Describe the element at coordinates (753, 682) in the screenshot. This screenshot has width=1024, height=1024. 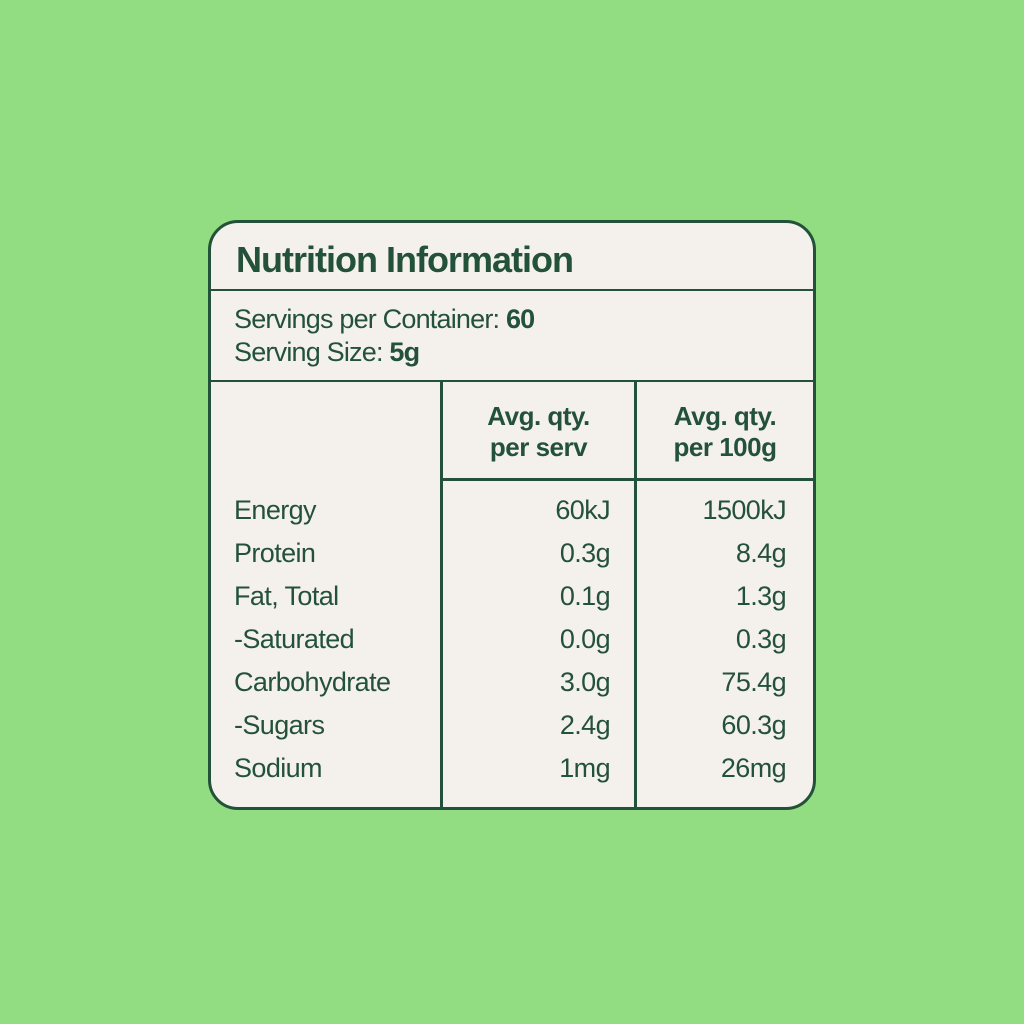
I see `per-100g-value: 75.4g` at that location.